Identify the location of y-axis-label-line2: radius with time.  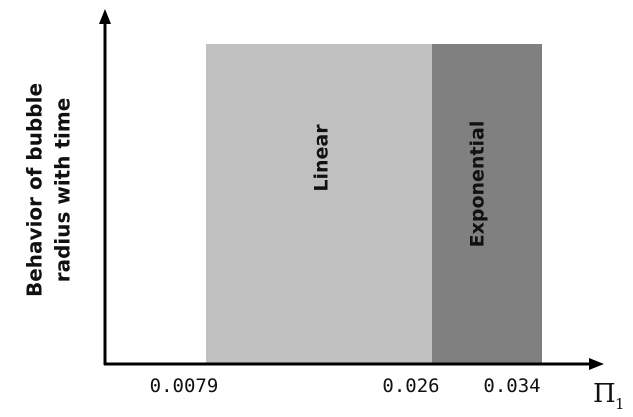
(63, 190).